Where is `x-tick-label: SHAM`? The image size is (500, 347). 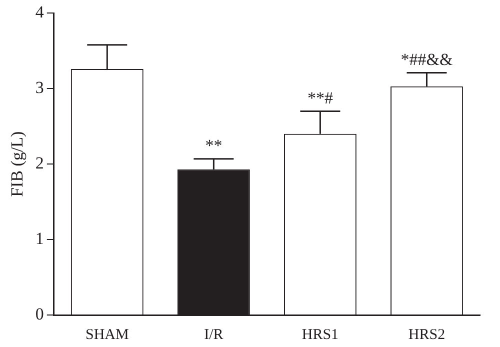 x-tick-label: SHAM is located at coordinates (107, 334).